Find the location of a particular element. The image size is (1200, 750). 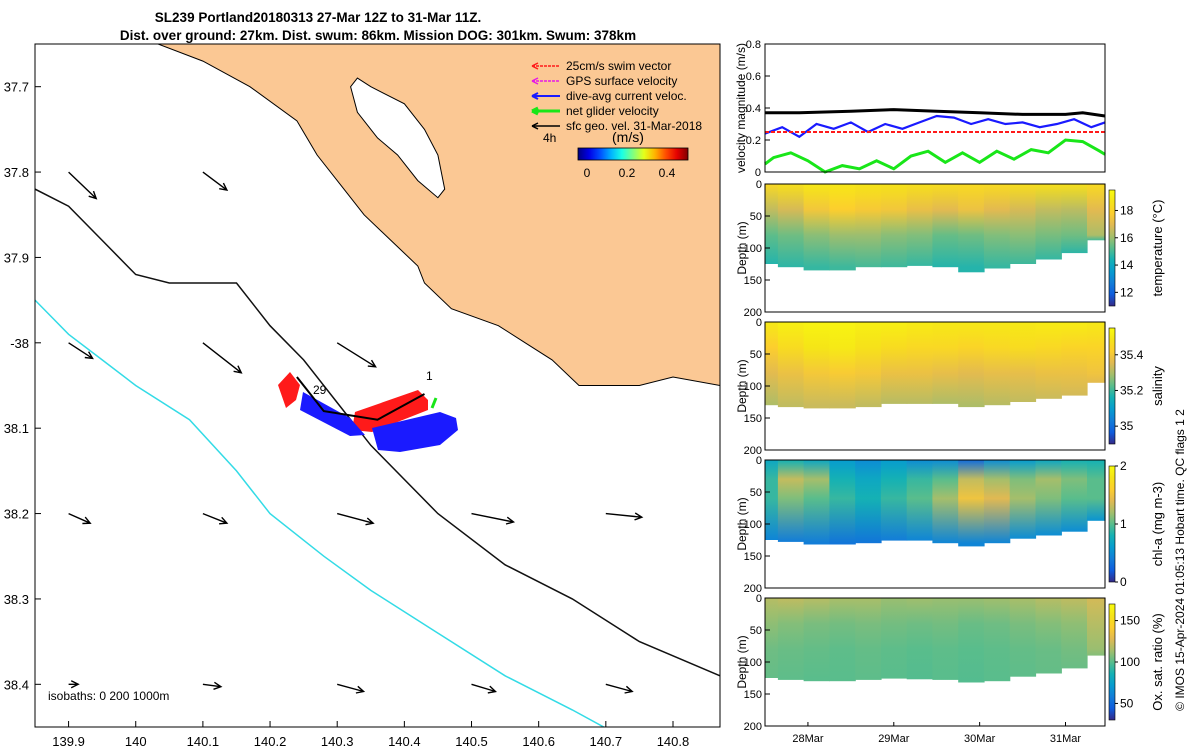

section-ytick-label-oxygen-2: 100 is located at coordinates (753, 663).